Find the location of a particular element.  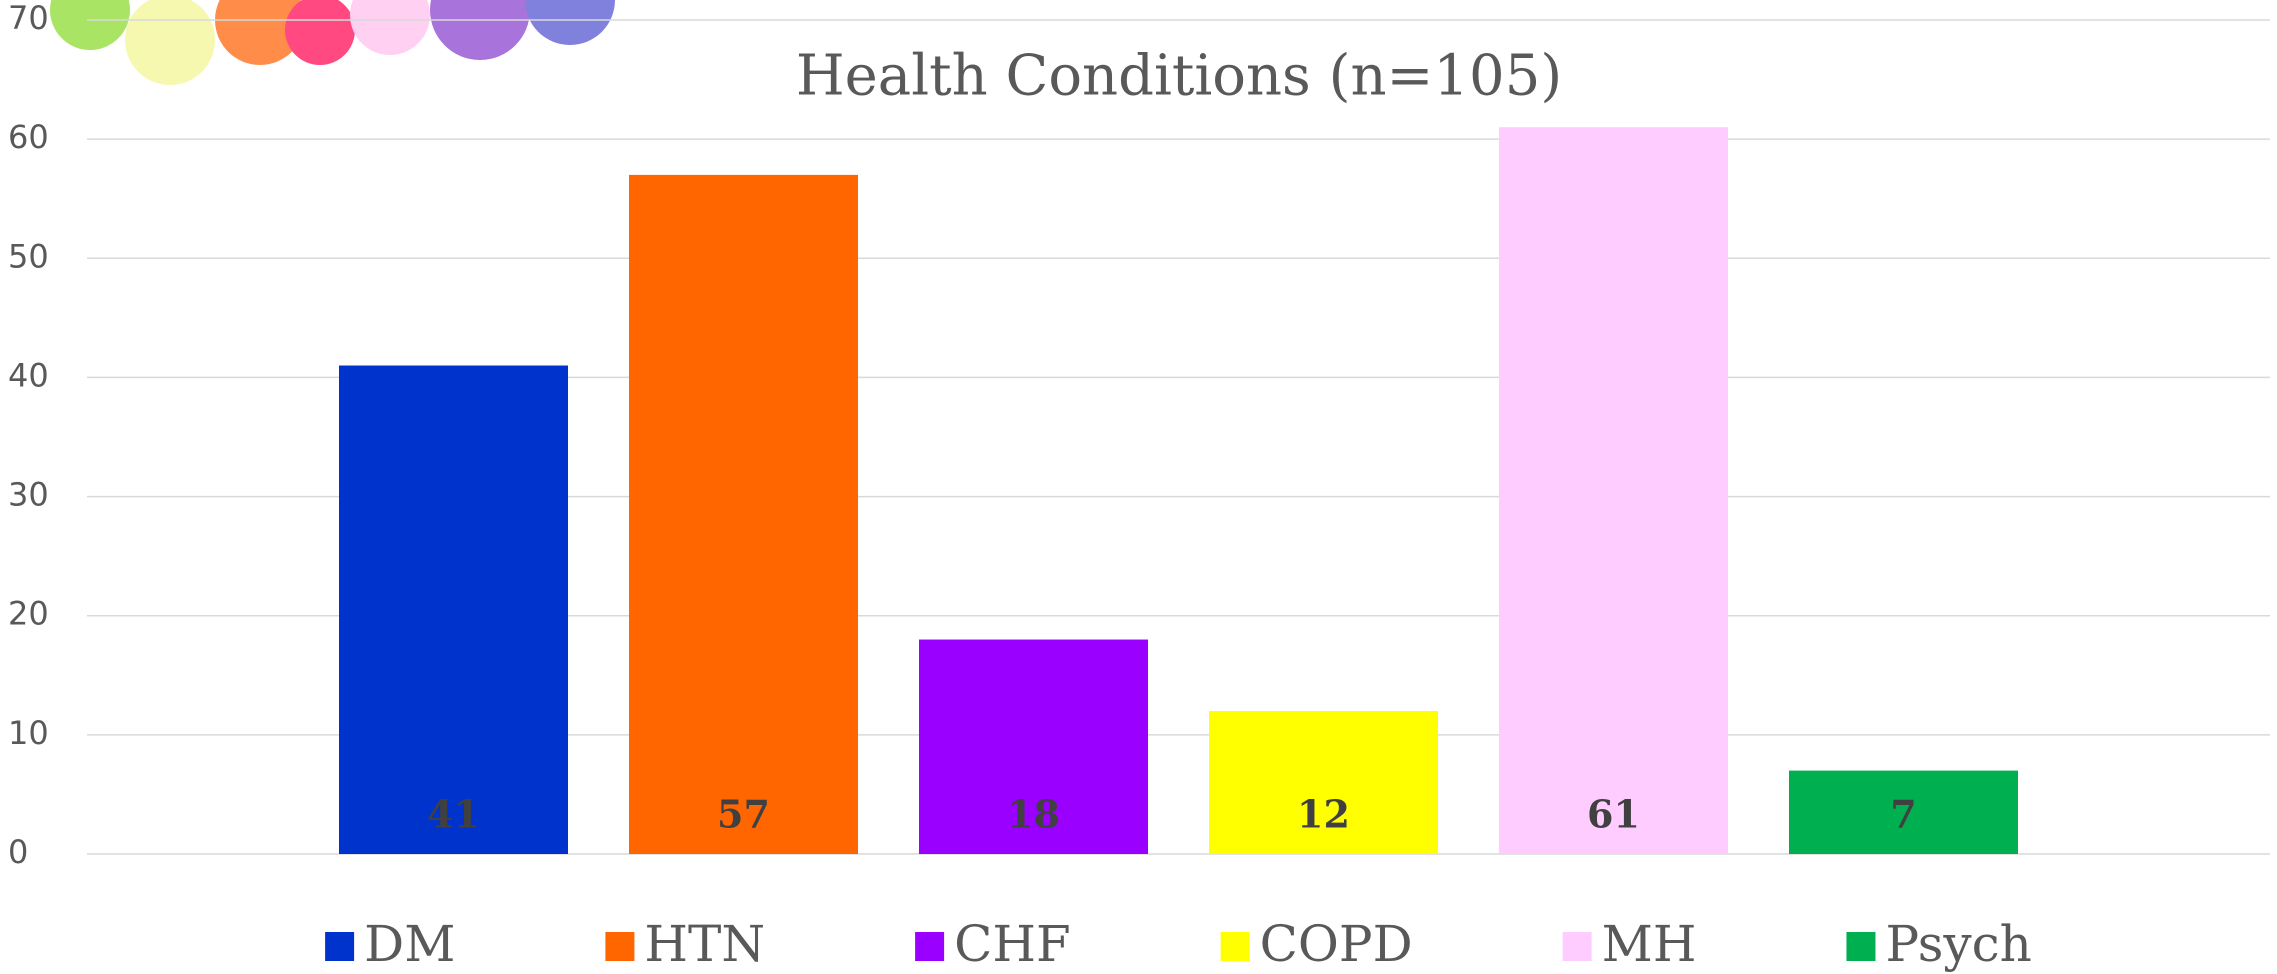

legend-label: COPD is located at coordinates (1336, 944).